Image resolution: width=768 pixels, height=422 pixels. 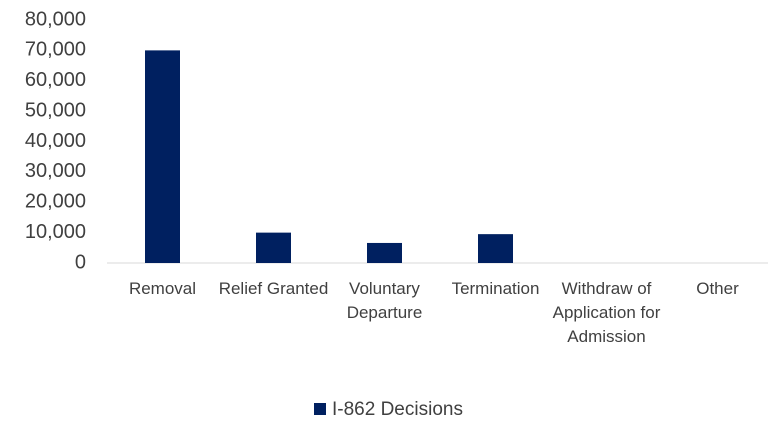 I want to click on x-tick-label: Termination, so click(x=495, y=288).